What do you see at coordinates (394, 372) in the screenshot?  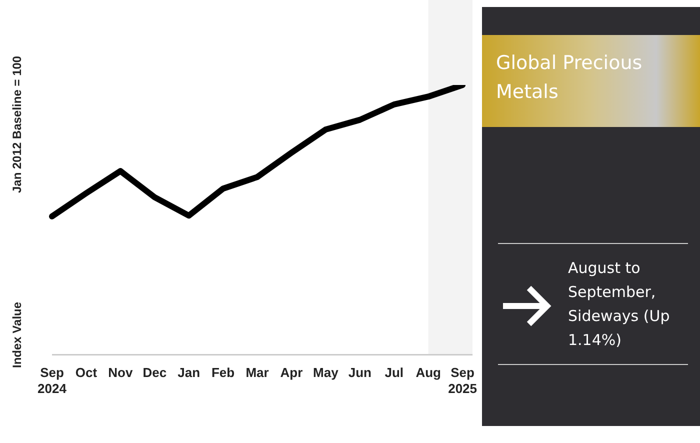 I see `x-tick-label: Jul` at bounding box center [394, 372].